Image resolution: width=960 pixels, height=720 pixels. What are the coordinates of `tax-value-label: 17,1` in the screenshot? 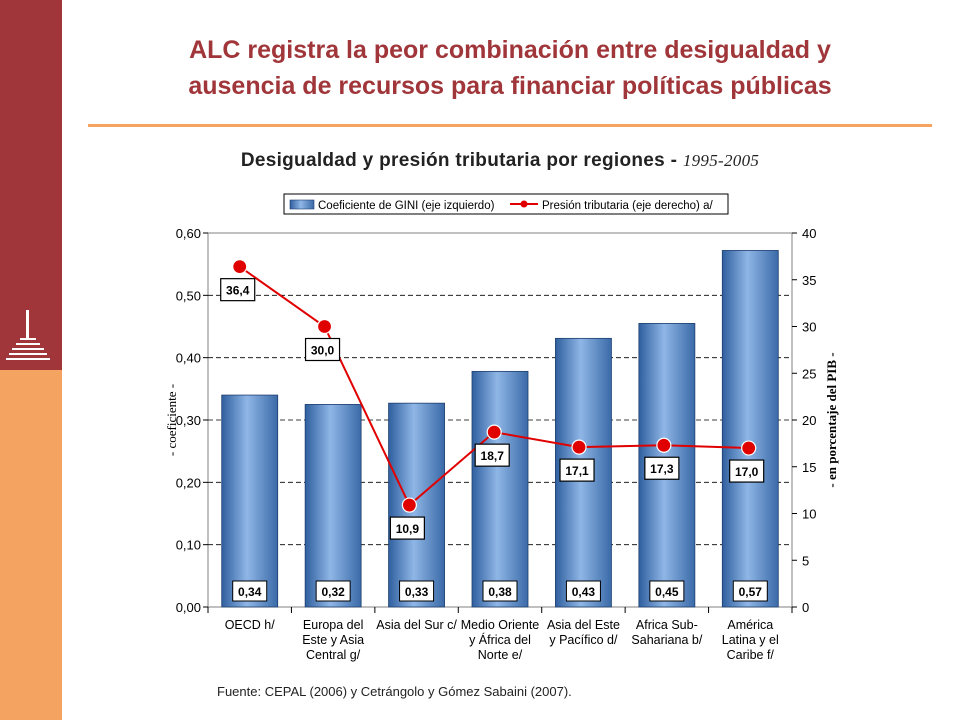 It's located at (577, 471).